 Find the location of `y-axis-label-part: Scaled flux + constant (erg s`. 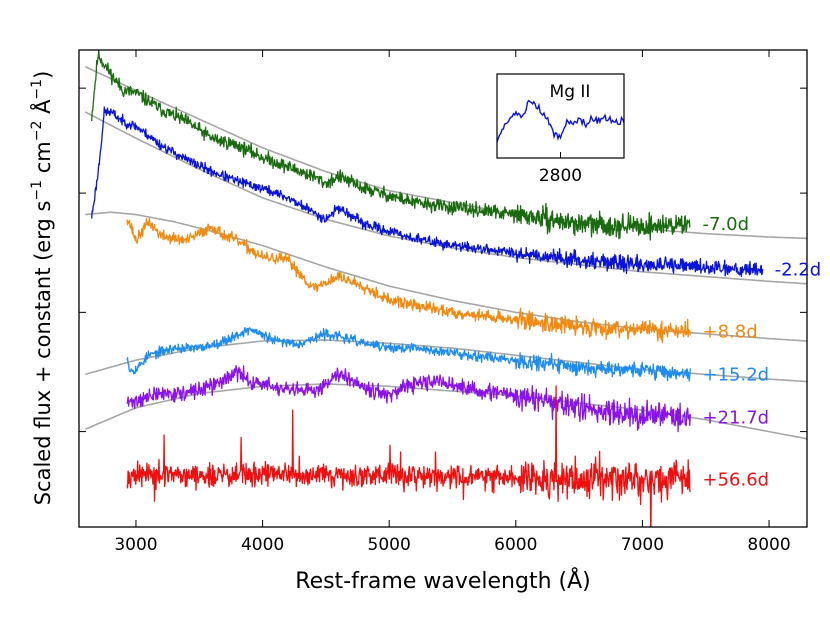

y-axis-label-part: Scaled flux + constant (erg s is located at coordinates (43, 353).